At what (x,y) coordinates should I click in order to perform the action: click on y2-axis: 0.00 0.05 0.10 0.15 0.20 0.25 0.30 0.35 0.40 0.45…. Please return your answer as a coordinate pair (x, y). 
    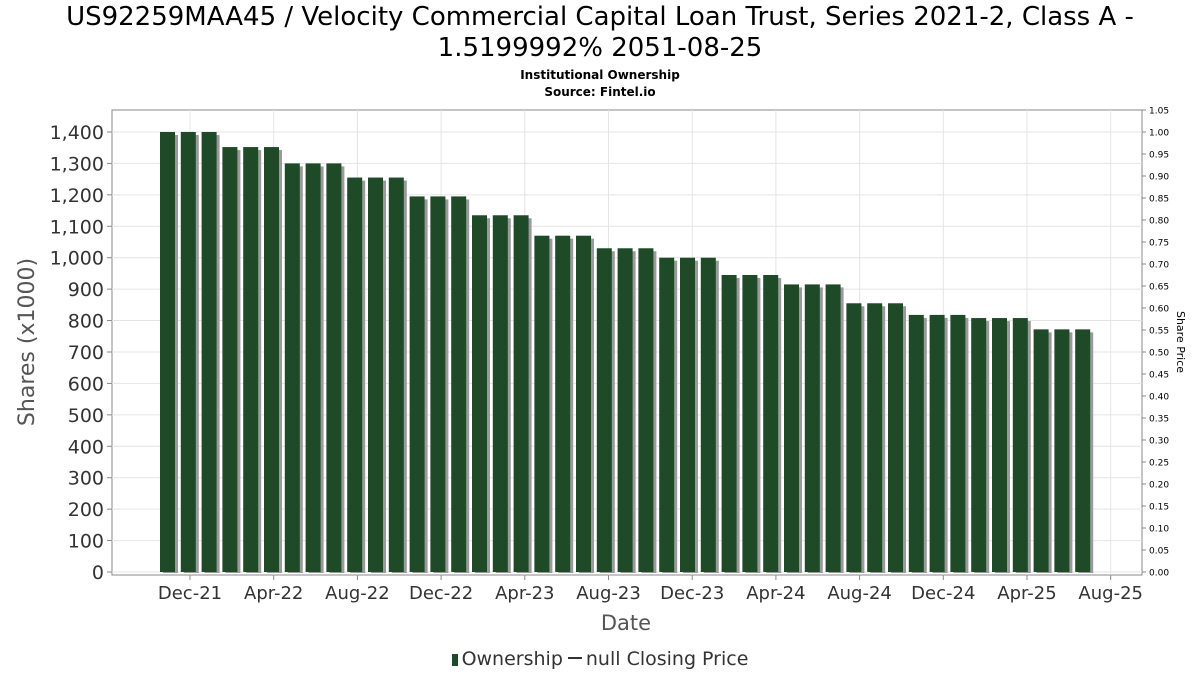
    Looking at the image, I should click on (1155, 343).